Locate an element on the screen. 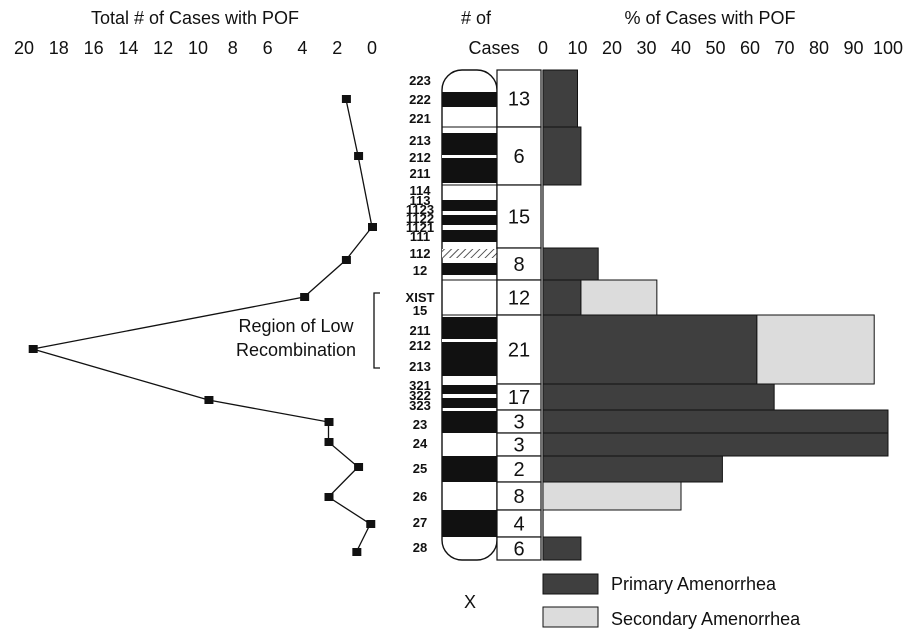 The image size is (912, 634). legend-label-primary: Primary Amenorrhea is located at coordinates (694, 584).